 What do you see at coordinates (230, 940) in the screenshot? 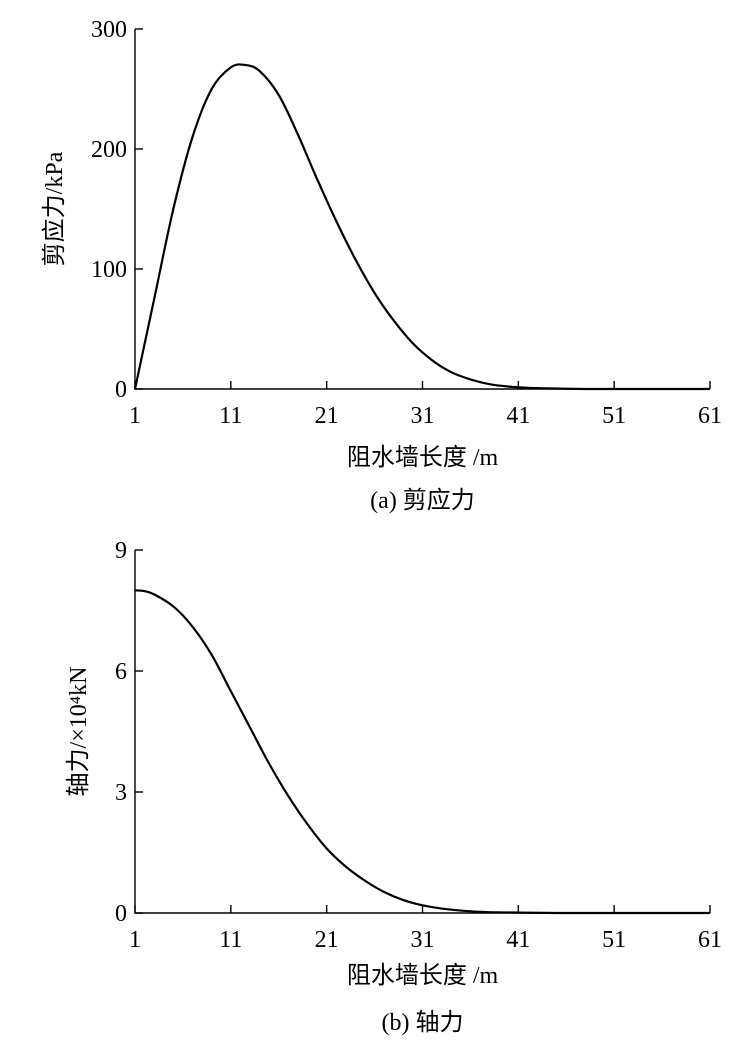
I see `panel-b-x-tick-label-1: 11` at bounding box center [230, 940].